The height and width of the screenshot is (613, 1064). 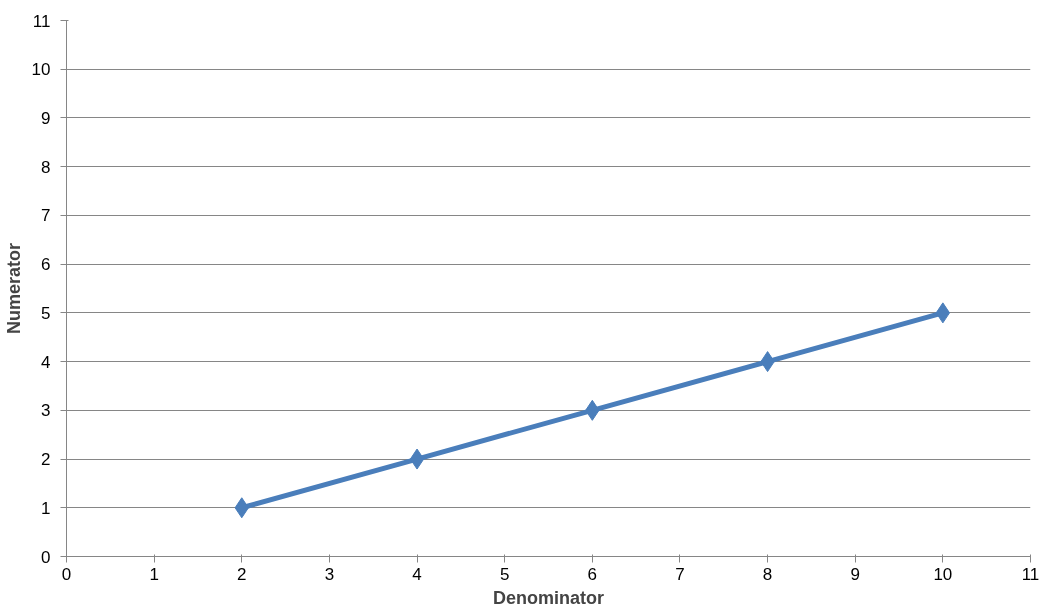 What do you see at coordinates (46, 216) in the screenshot?
I see `y-tick-label: 7` at bounding box center [46, 216].